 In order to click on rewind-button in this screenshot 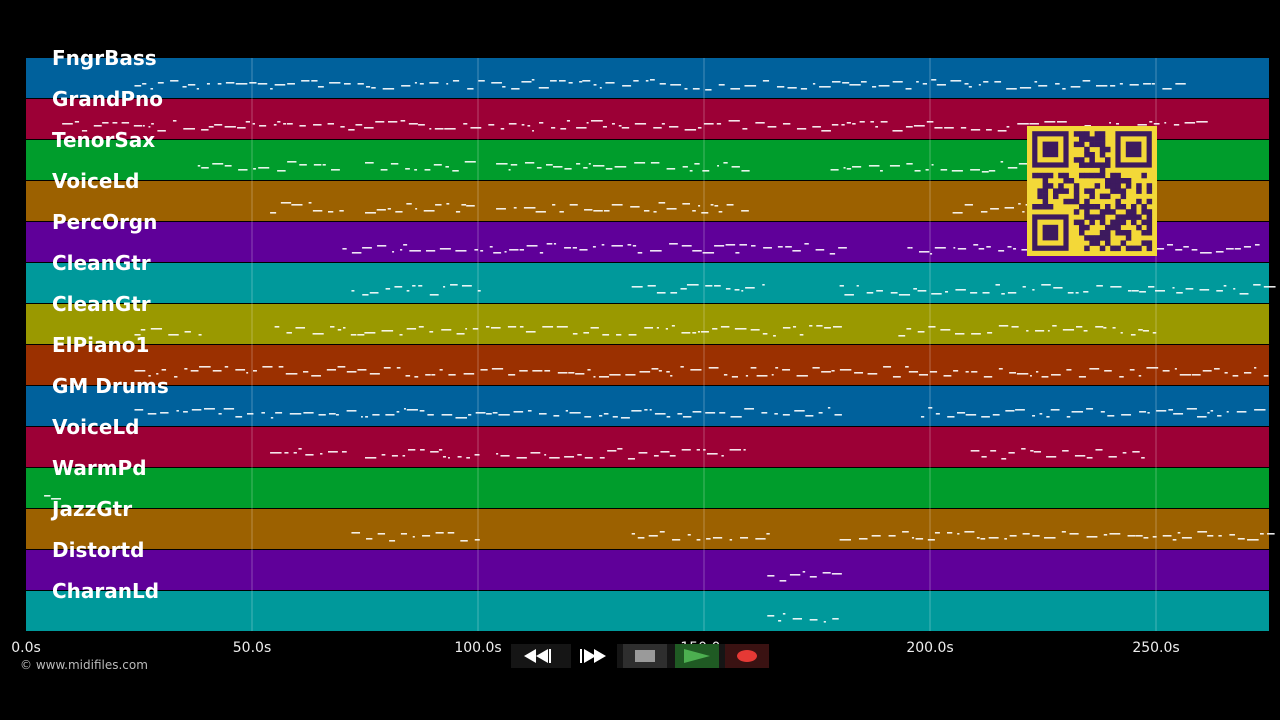, I will do `click(538, 656)`.